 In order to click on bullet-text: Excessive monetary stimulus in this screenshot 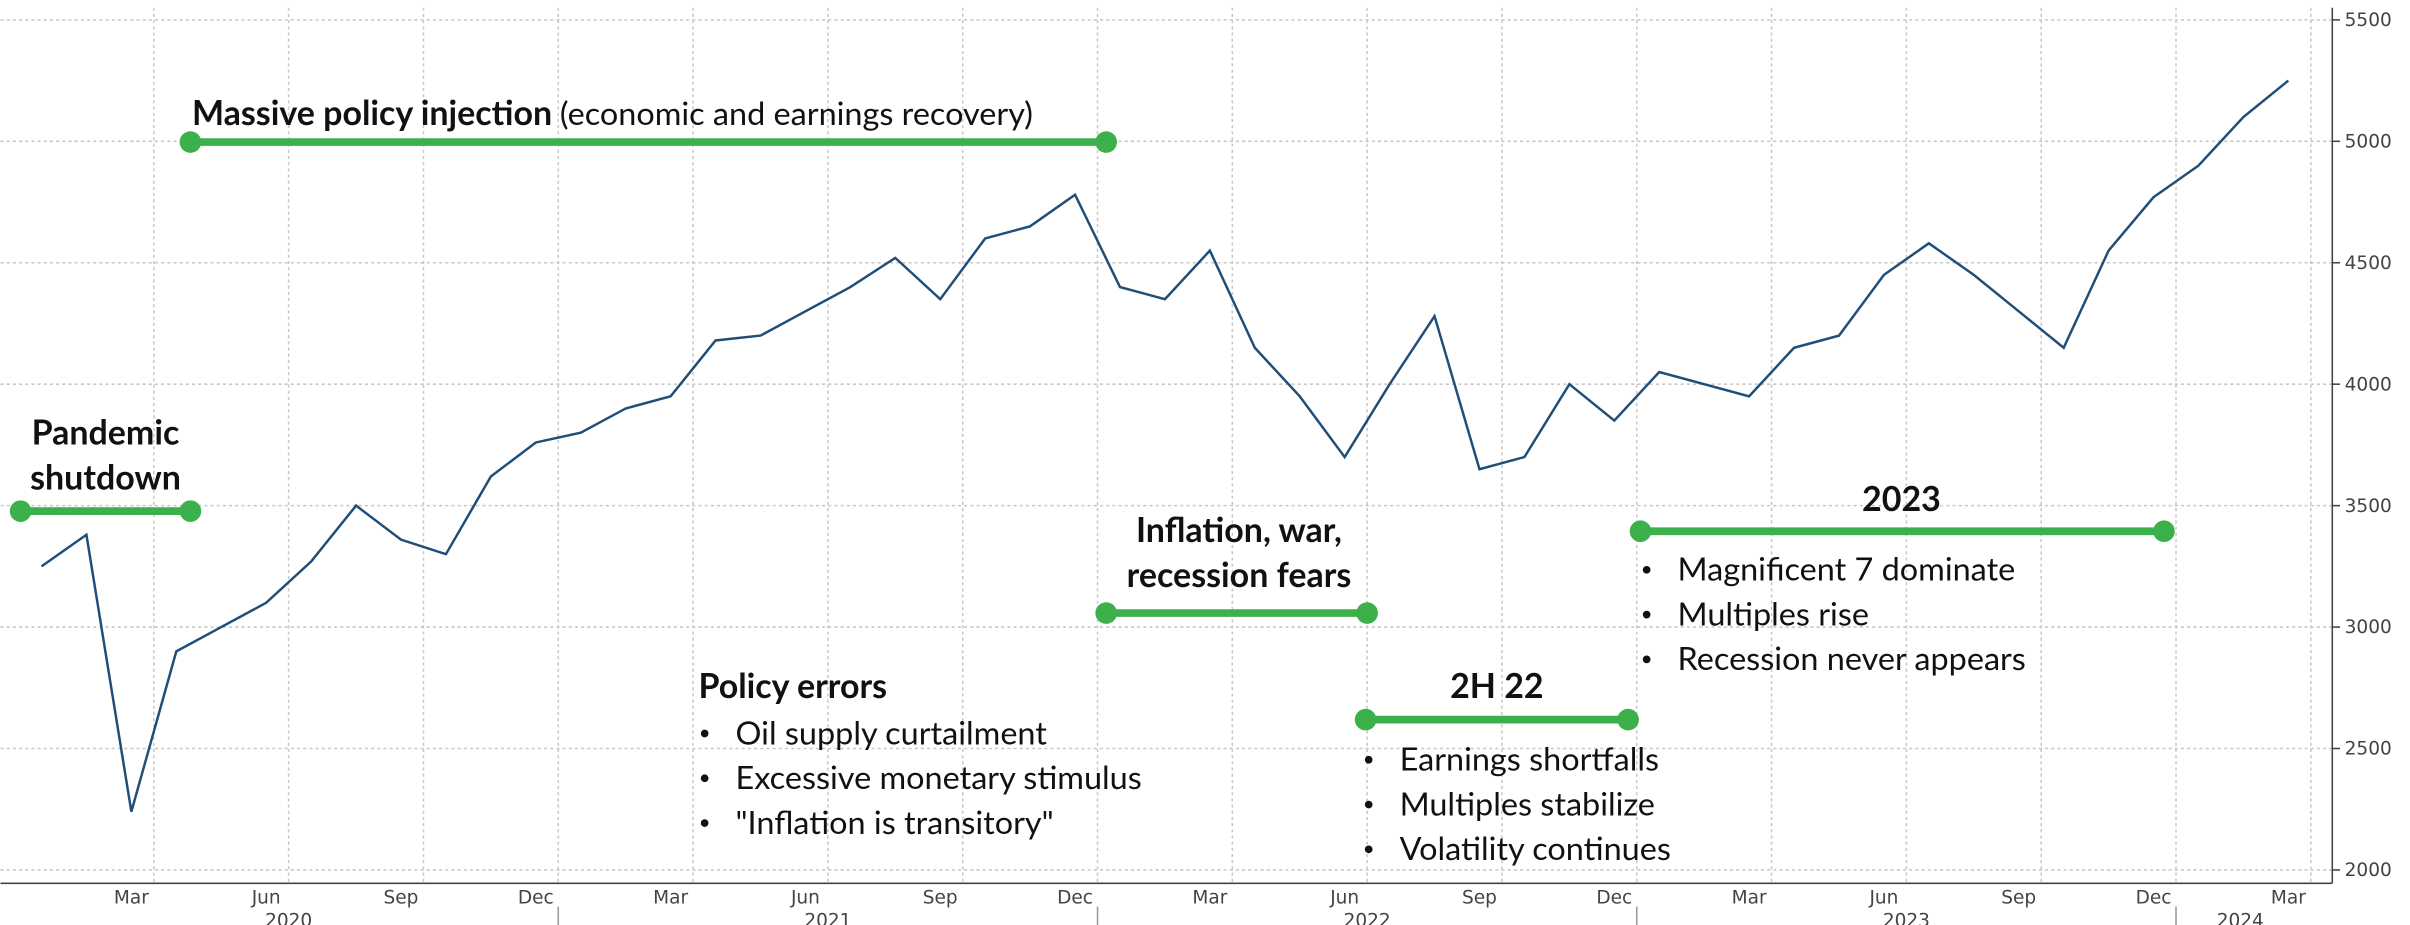, I will do `click(939, 776)`.